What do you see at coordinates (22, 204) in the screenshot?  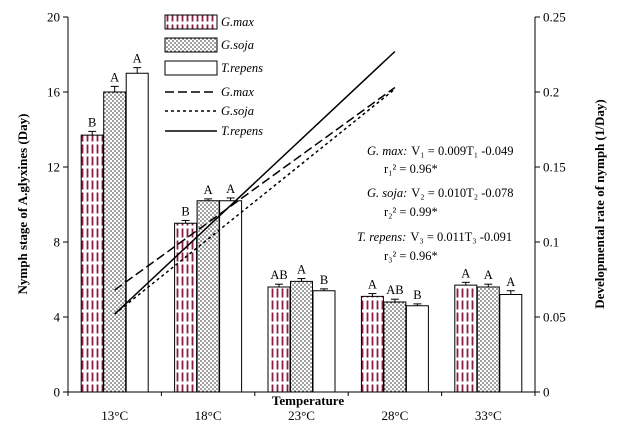 I see `y-axis-title: Nymph stage of A.glyxines (Day)` at bounding box center [22, 204].